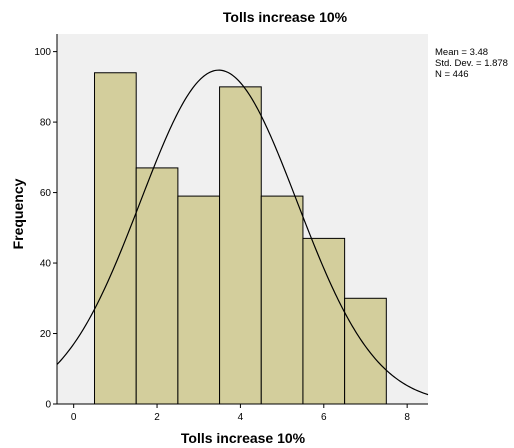 Image resolution: width=514 pixels, height=448 pixels. What do you see at coordinates (157, 417) in the screenshot?
I see `x-tick-label: 2` at bounding box center [157, 417].